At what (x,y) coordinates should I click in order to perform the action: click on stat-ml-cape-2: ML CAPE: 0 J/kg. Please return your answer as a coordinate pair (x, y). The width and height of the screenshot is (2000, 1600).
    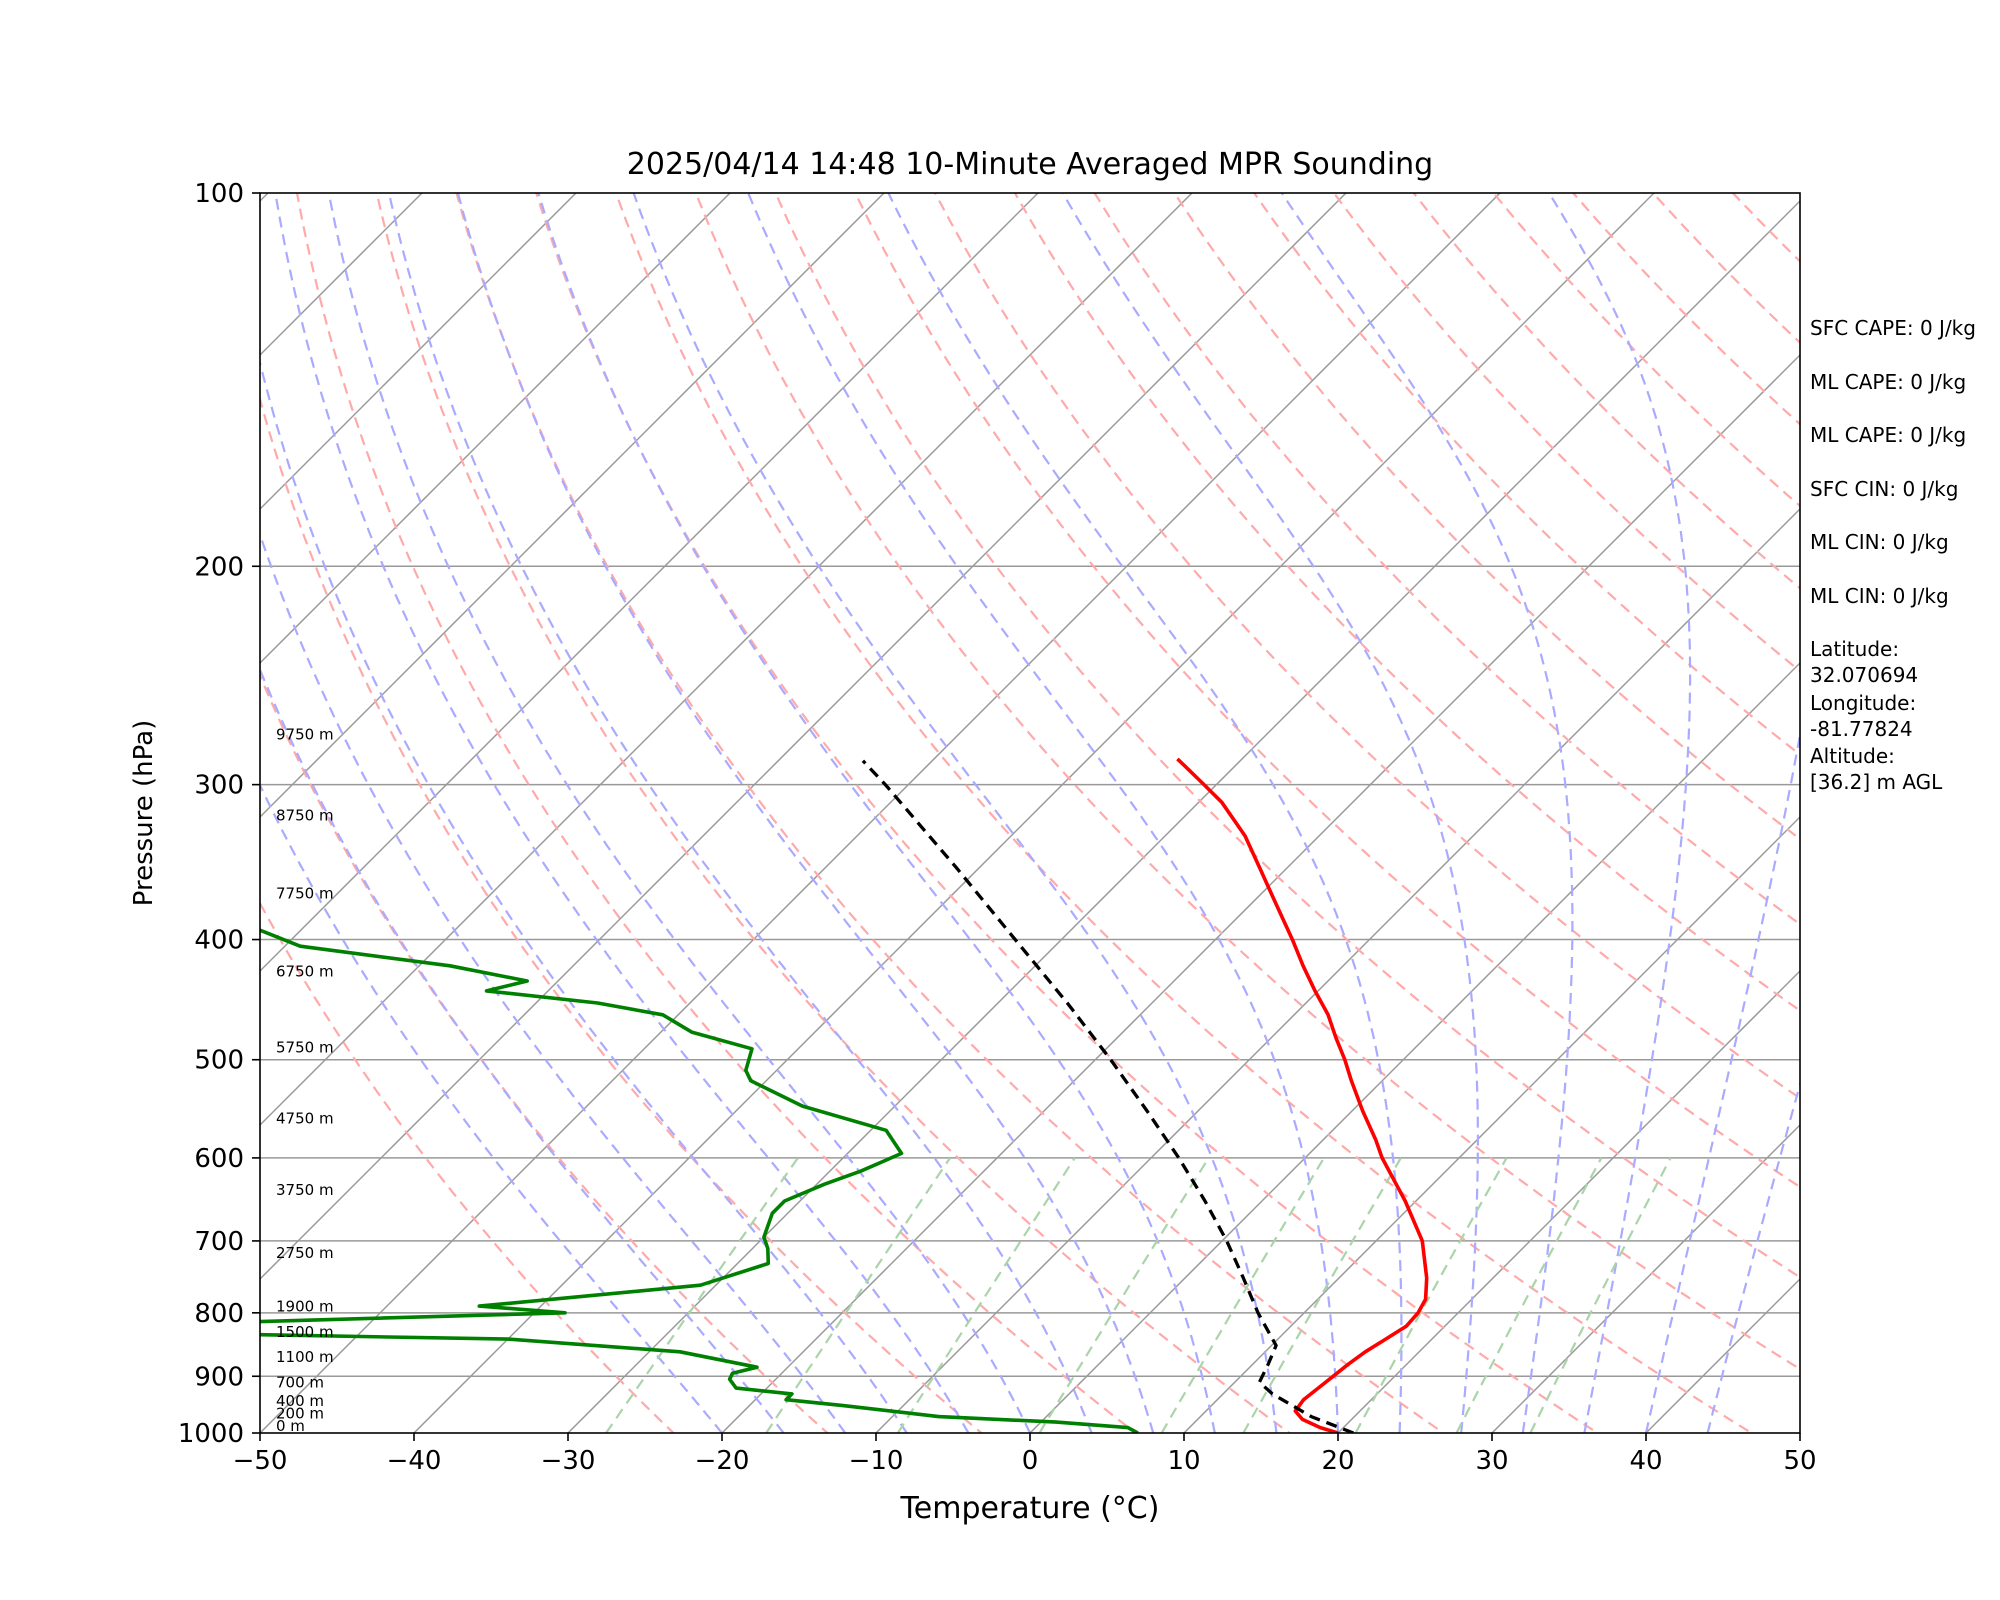
    Looking at the image, I should click on (1905, 449).